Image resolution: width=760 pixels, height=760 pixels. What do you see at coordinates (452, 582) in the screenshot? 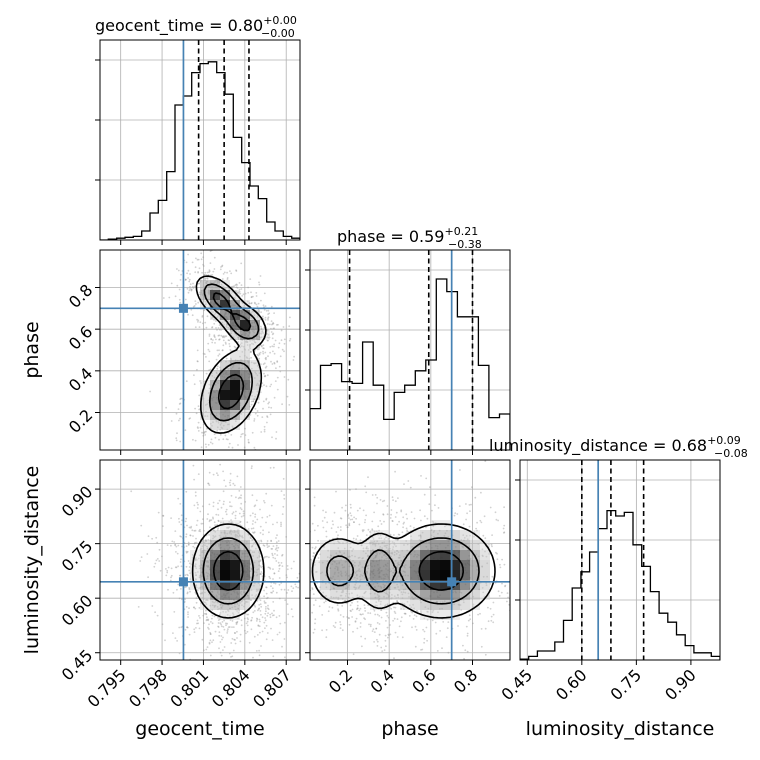
I see `truth-marker` at bounding box center [452, 582].